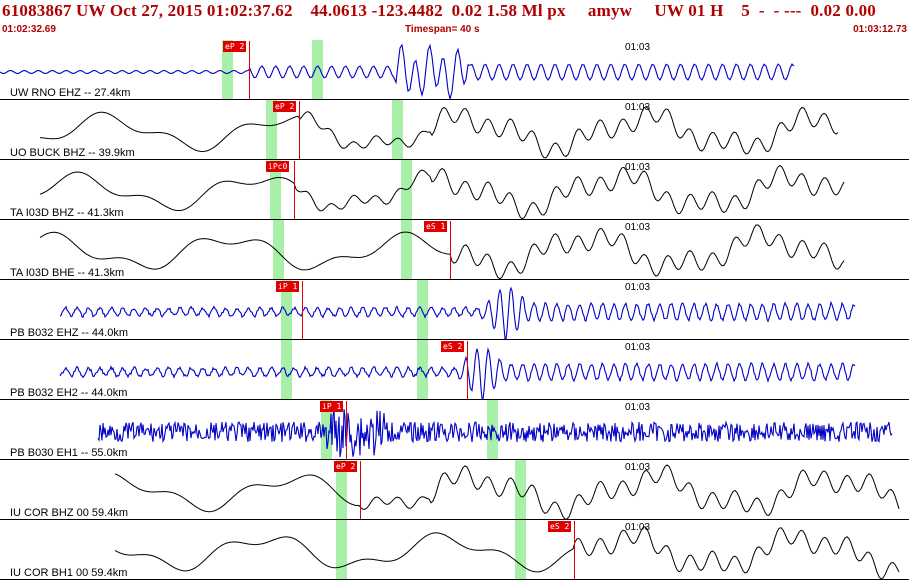 This screenshot has height=580, width=909. Describe the element at coordinates (436, 226) in the screenshot. I see `phase-pick-label: eS 1` at that location.